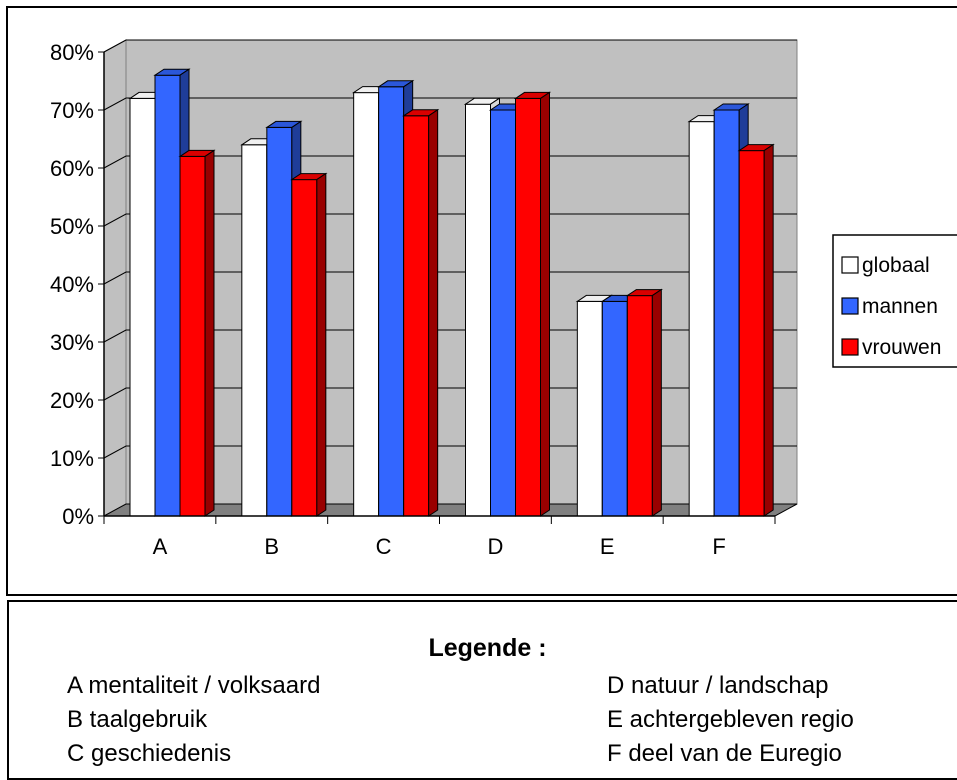 The width and height of the screenshot is (957, 780). I want to click on bar-e-vrouwen, so click(644, 402).